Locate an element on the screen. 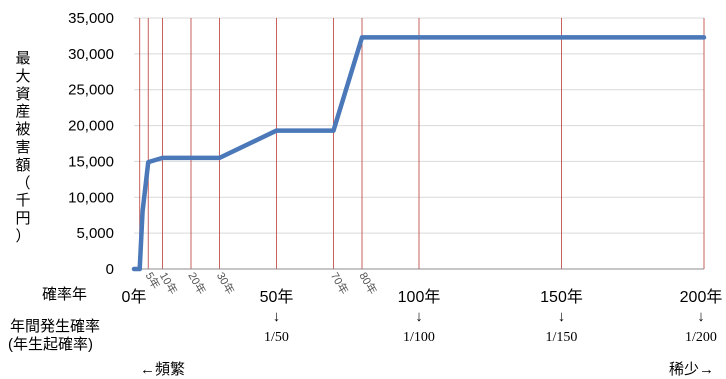 Image resolution: width=726 pixels, height=379 pixels. y-tick-label: 20,000 is located at coordinates (91, 126).